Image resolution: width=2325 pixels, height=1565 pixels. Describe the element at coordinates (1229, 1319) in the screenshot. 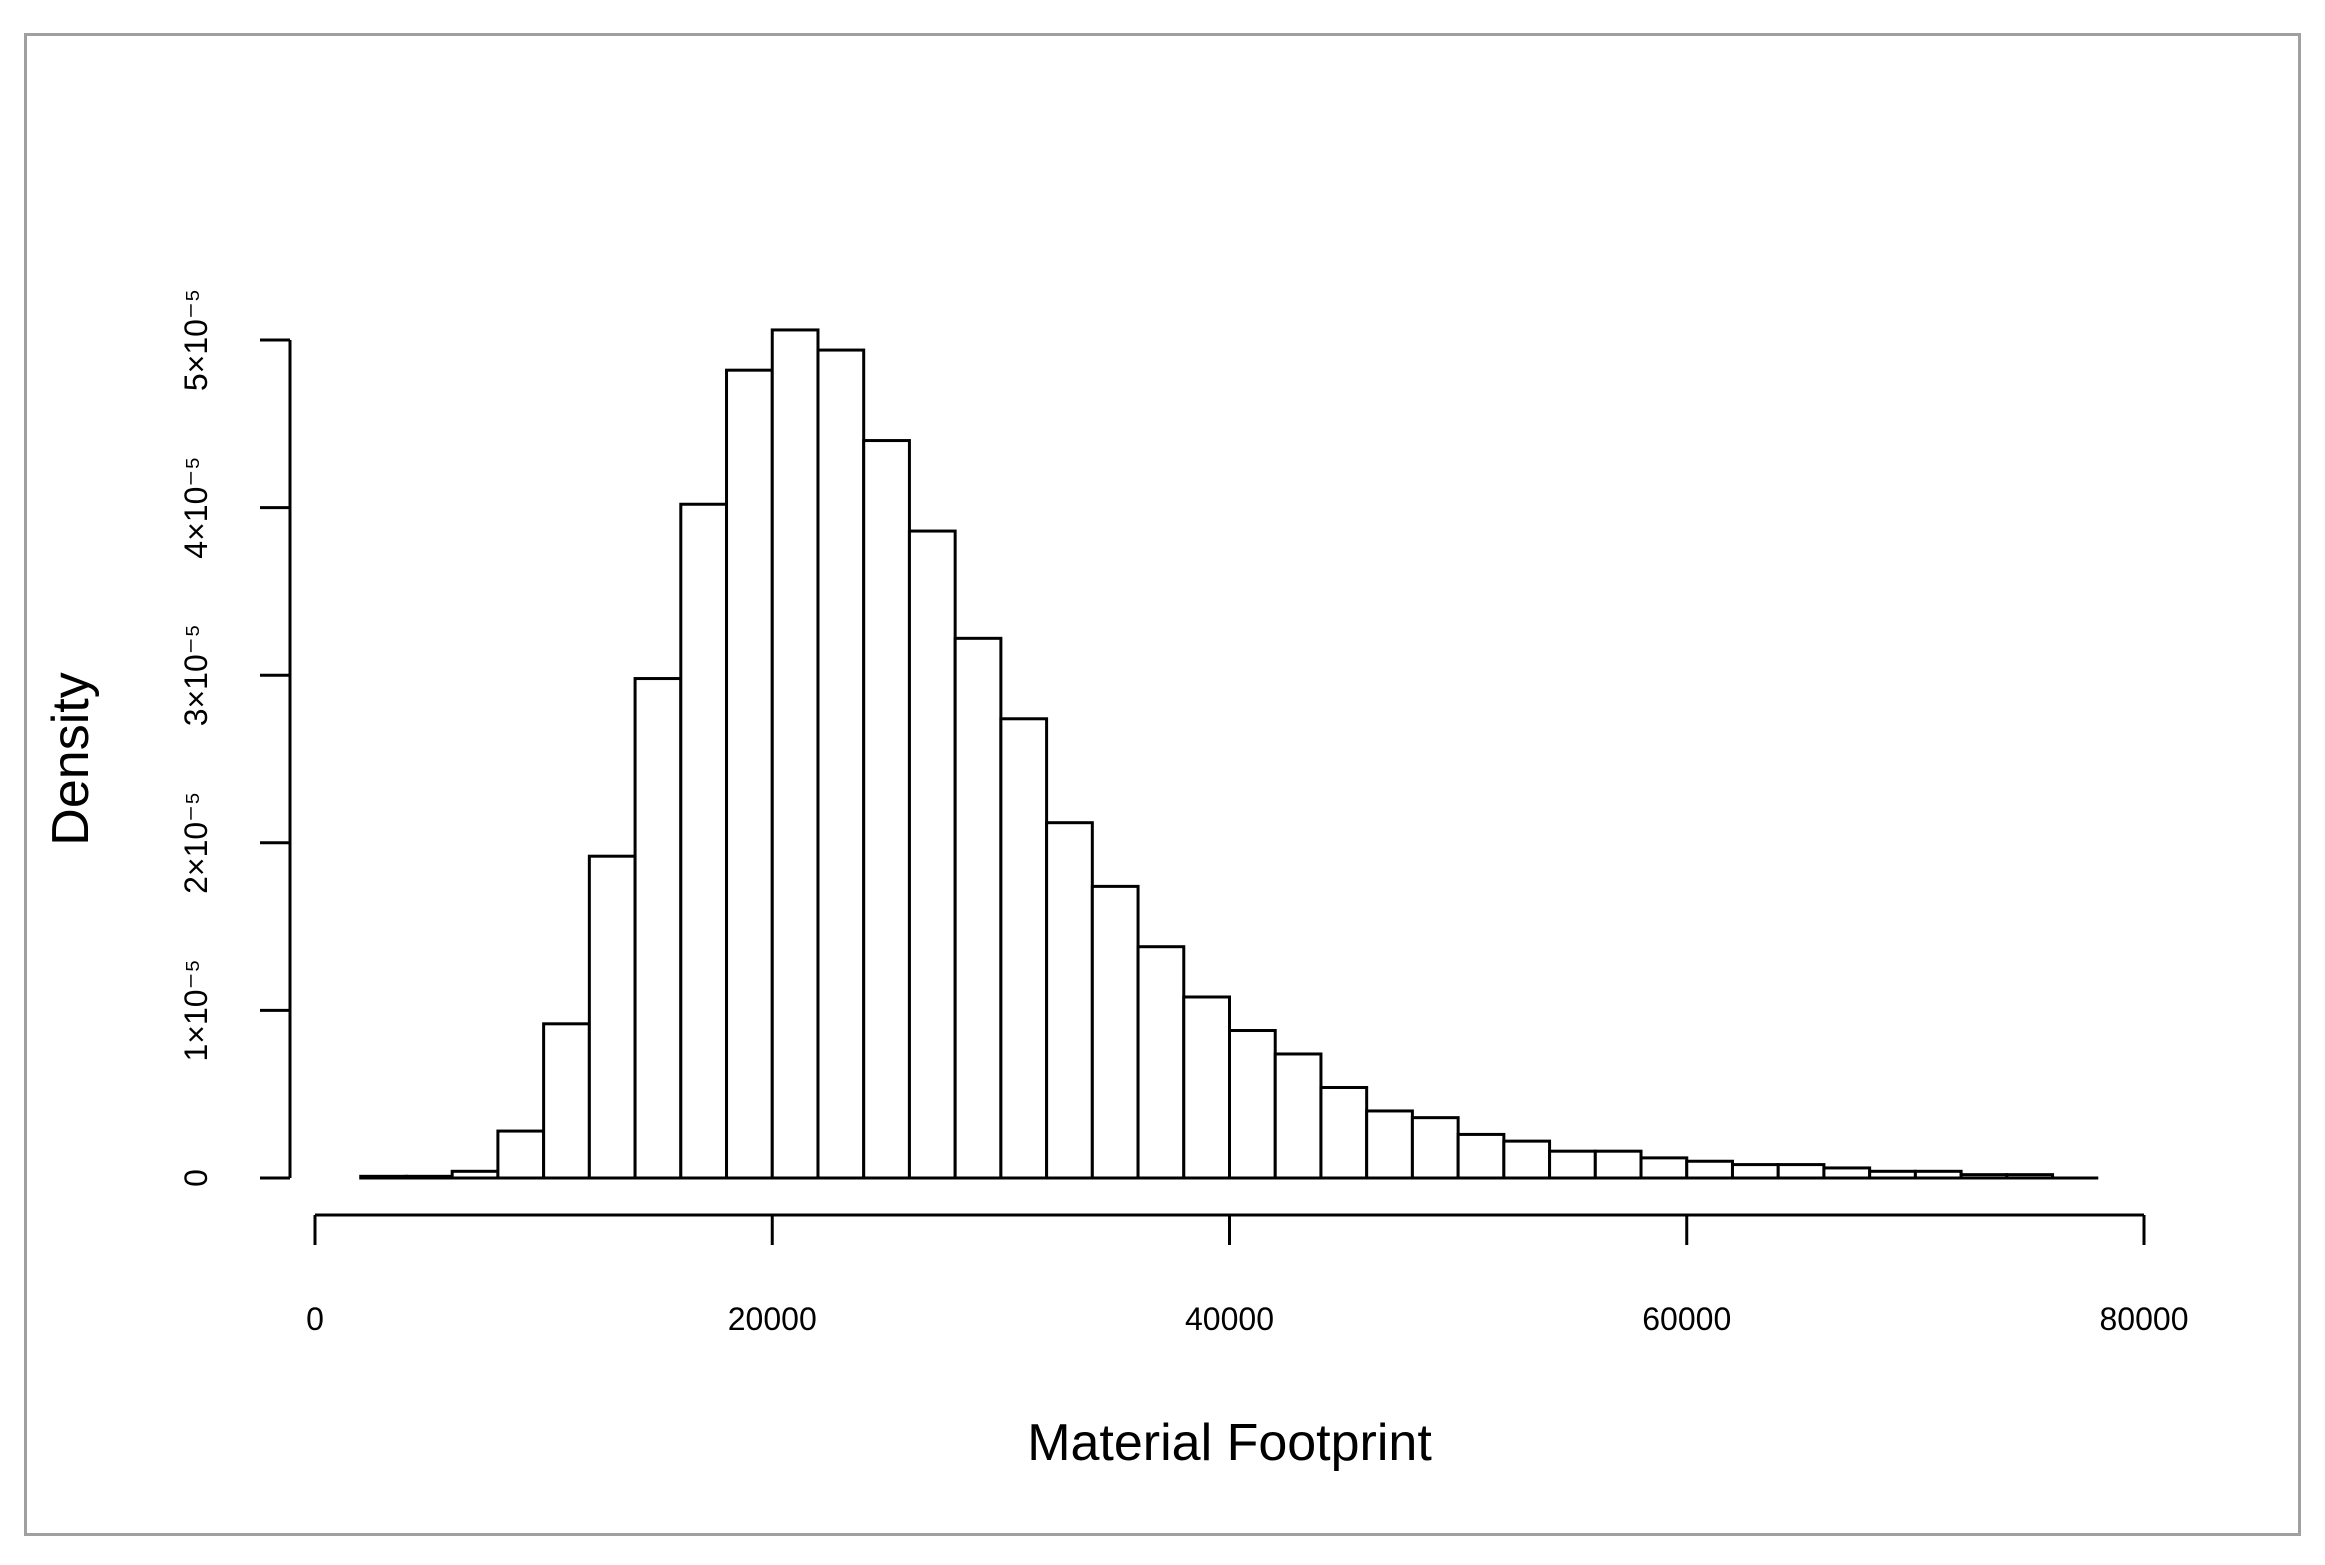

I see `x-tick-label: 40000` at that location.